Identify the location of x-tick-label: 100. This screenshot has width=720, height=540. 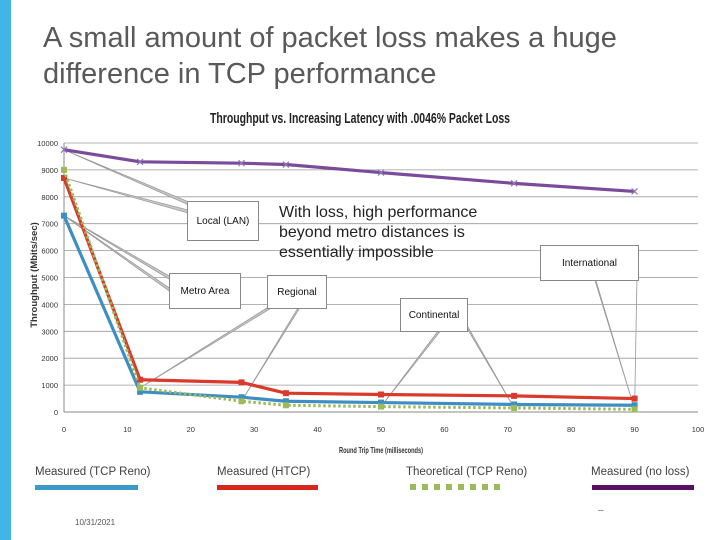
(698, 429).